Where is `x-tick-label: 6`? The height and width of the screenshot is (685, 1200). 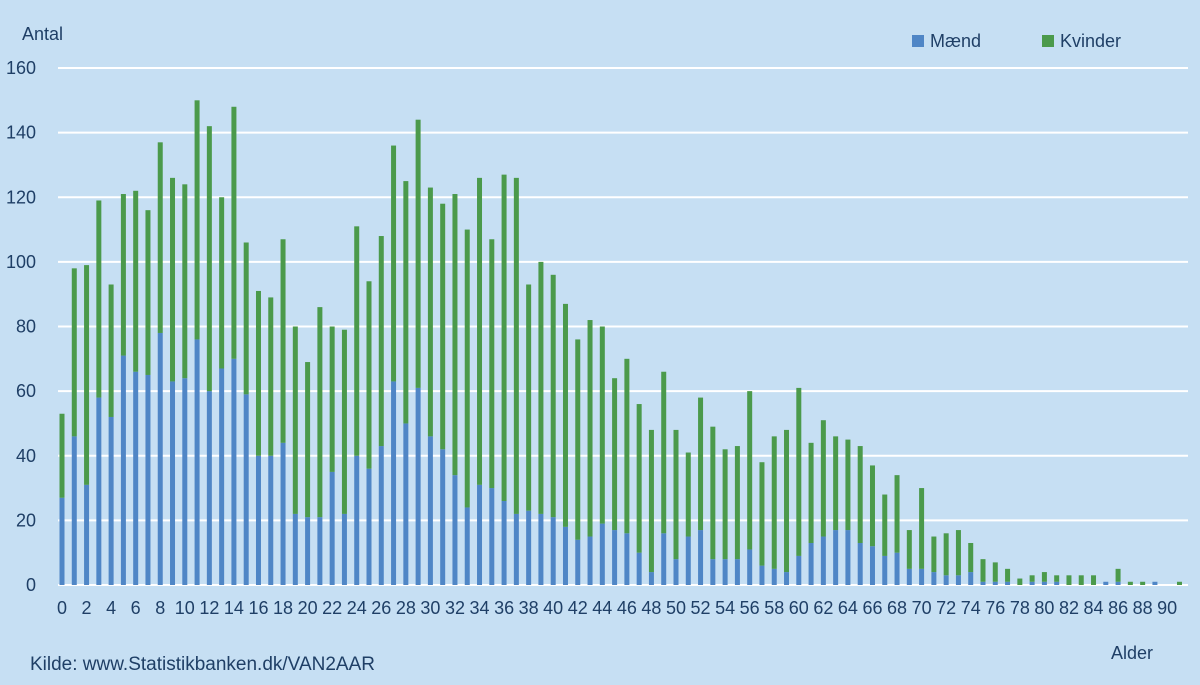
x-tick-label: 6 is located at coordinates (136, 608).